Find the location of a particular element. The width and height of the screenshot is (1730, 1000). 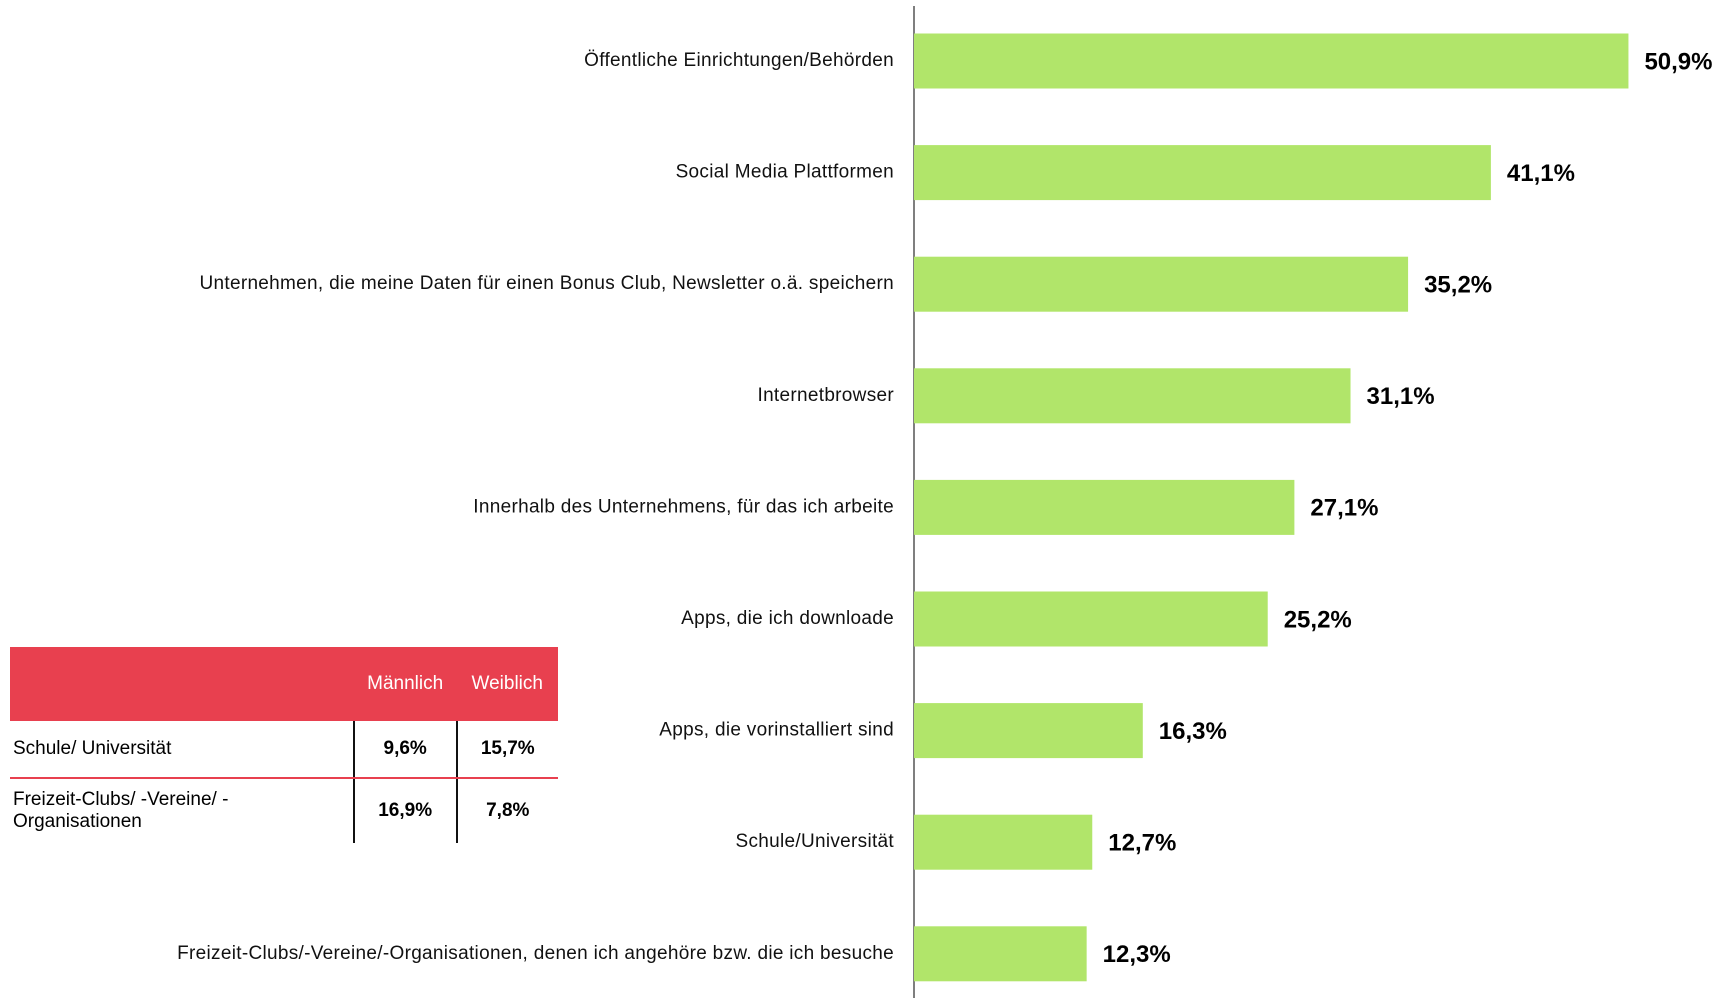

value-label: 27,1% is located at coordinates (1344, 508).